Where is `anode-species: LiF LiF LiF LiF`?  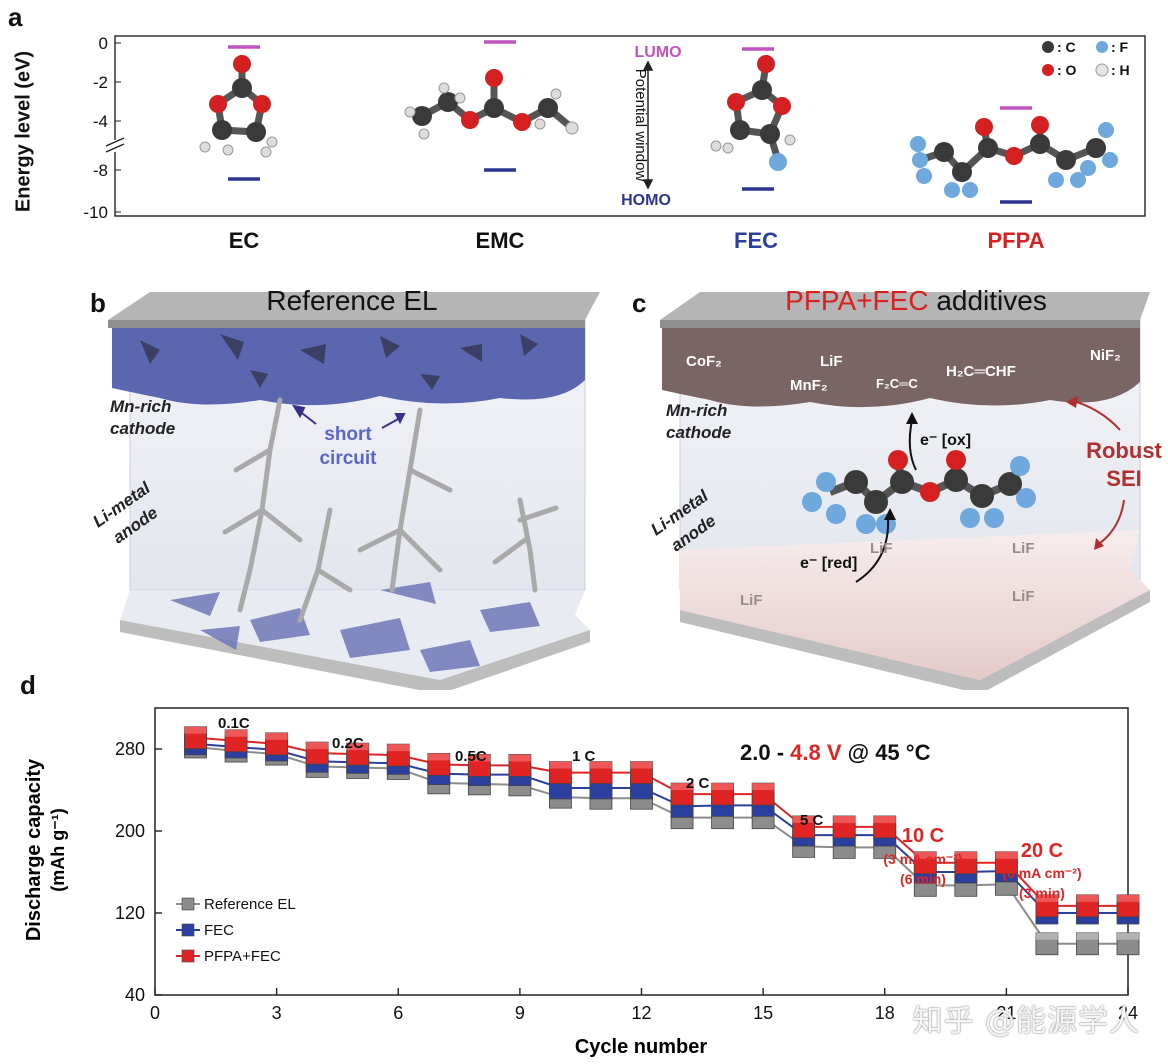
anode-species: LiF LiF LiF LiF is located at coordinates (887, 574).